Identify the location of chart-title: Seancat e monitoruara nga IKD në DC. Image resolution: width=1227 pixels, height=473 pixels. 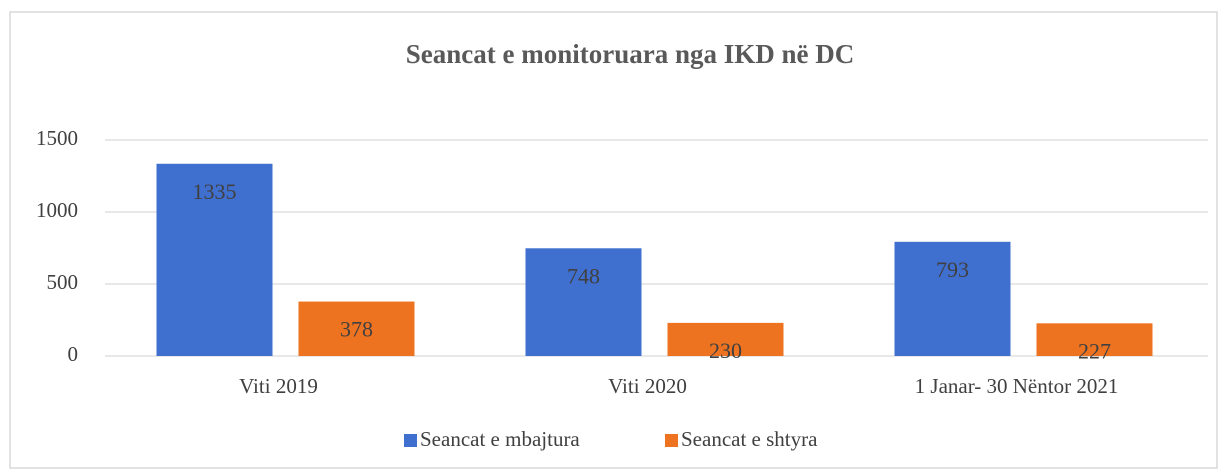
(630, 54).